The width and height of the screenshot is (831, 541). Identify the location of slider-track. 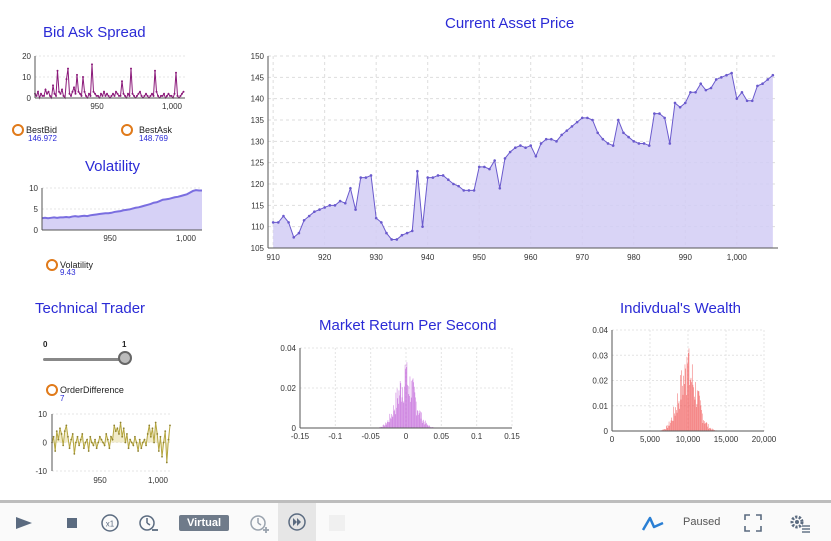
(85, 359).